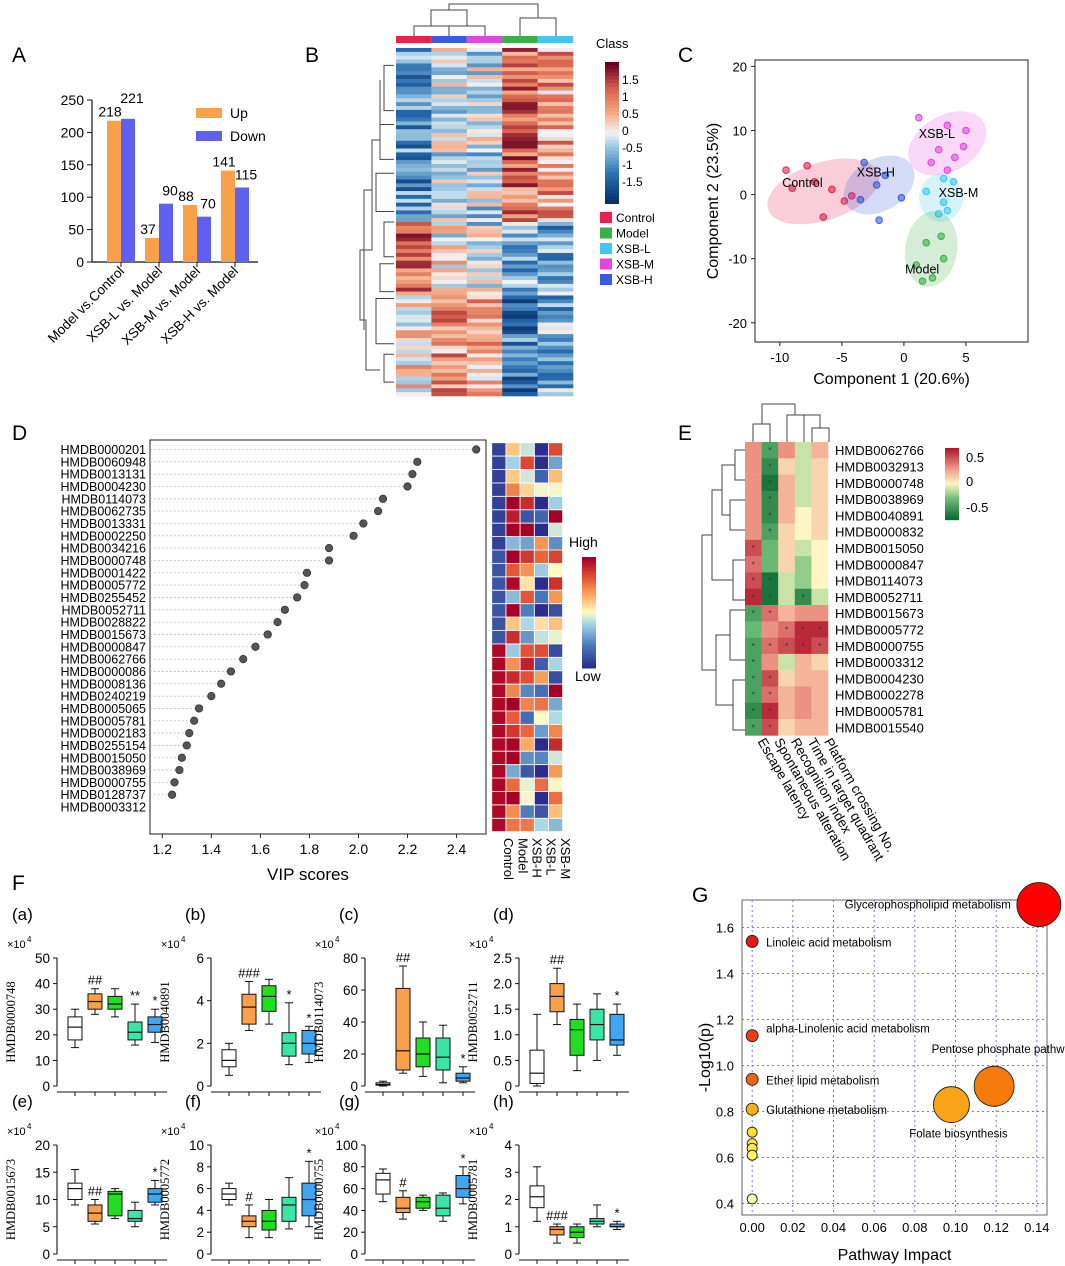 The image size is (1065, 1266). What do you see at coordinates (508, 859) in the screenshot?
I see `d-heat-col-label: Control` at bounding box center [508, 859].